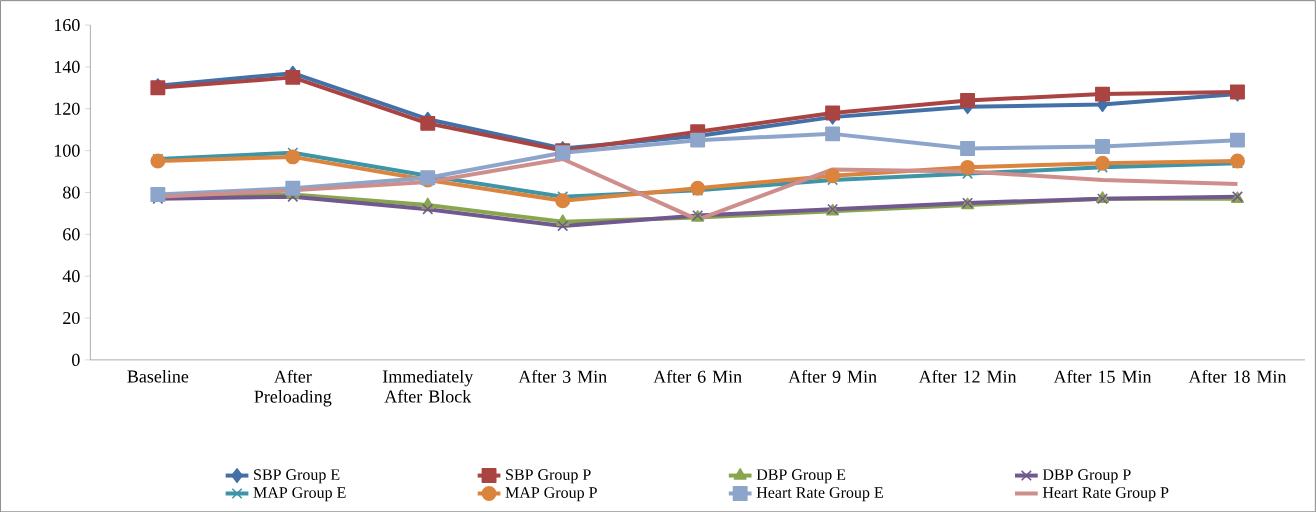  What do you see at coordinates (76, 359) in the screenshot?
I see `y-tick-label: 0` at bounding box center [76, 359].